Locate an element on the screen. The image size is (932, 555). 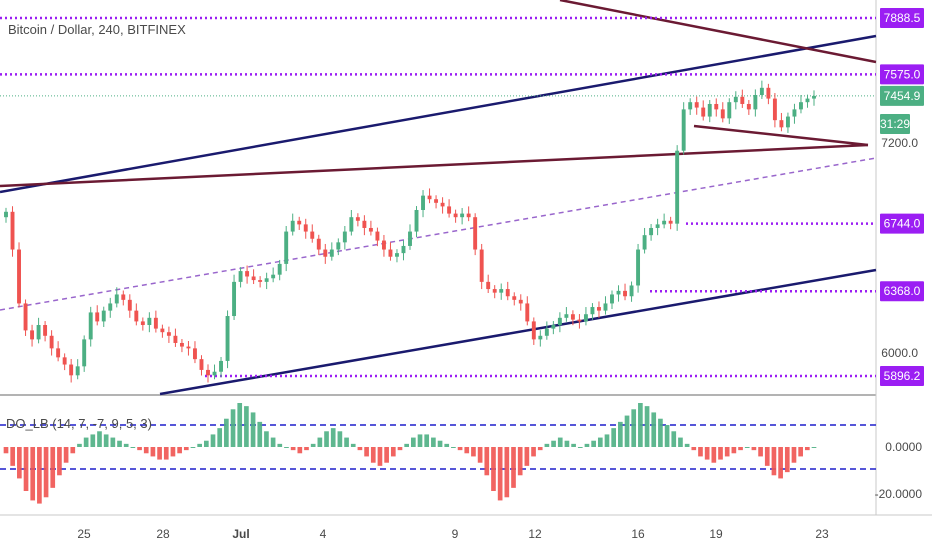
maroon-long-trendline is located at coordinates (434, 165).